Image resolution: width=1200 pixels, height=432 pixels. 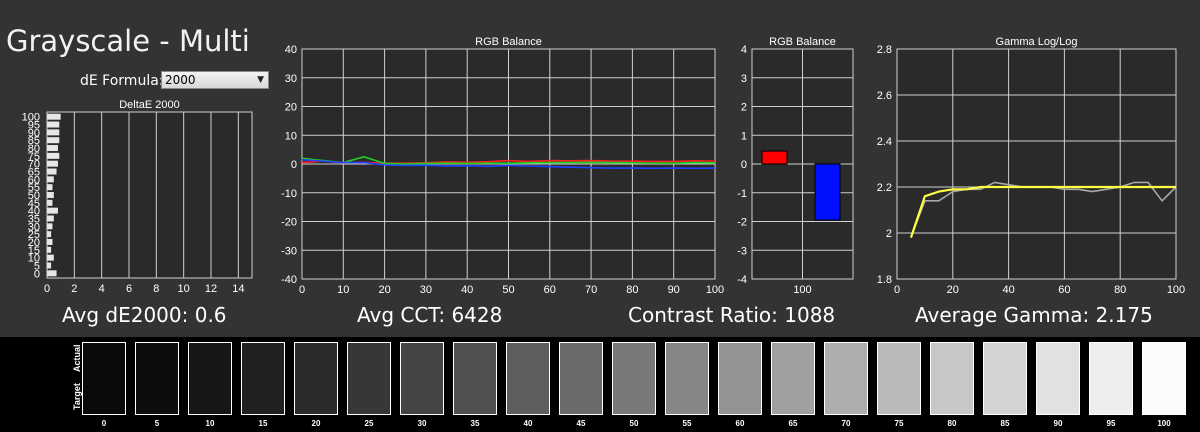 I want to click on gamma-x-tick-label: 100, so click(x=1176, y=290).